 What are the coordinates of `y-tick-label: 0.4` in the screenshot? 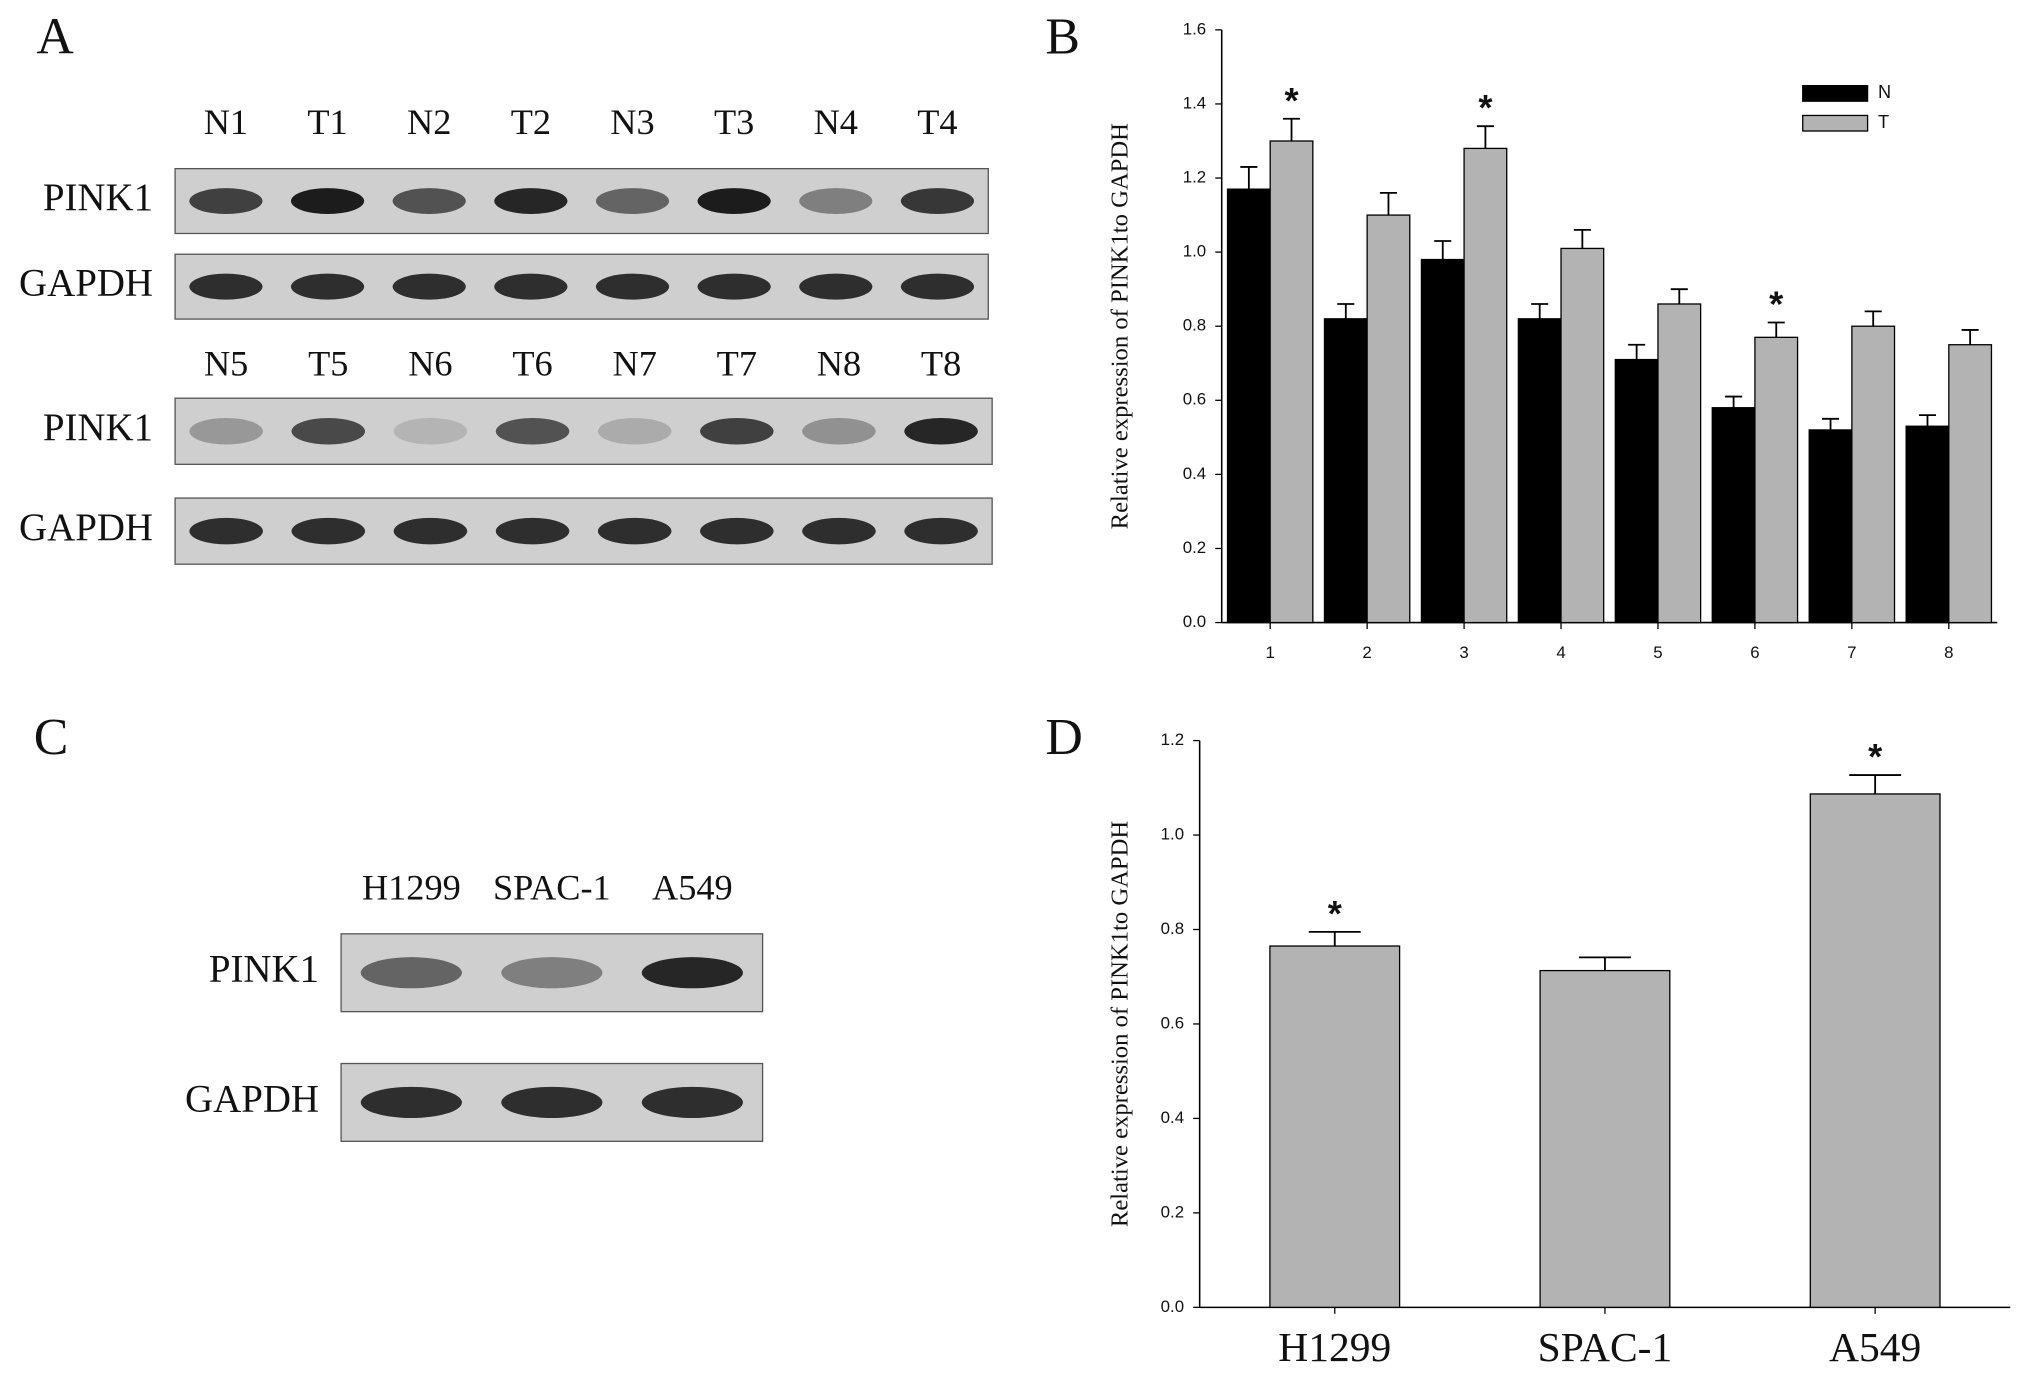 It's located at (1194, 473).